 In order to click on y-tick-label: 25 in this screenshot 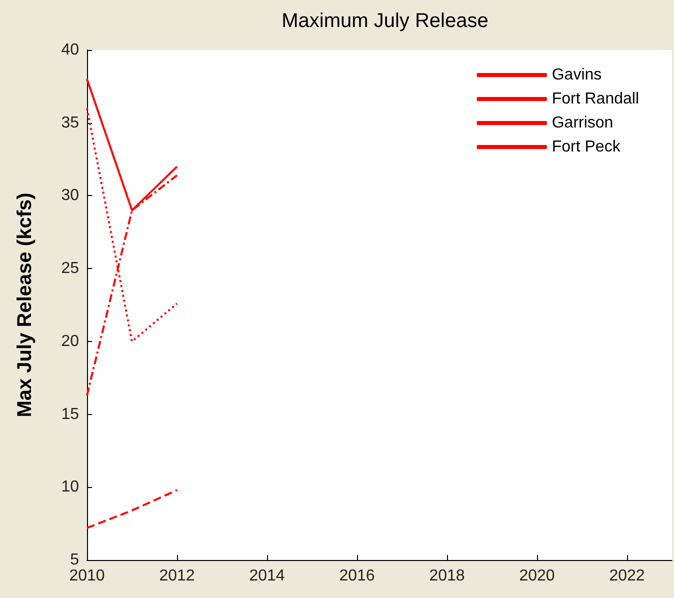, I will do `click(70, 269)`.